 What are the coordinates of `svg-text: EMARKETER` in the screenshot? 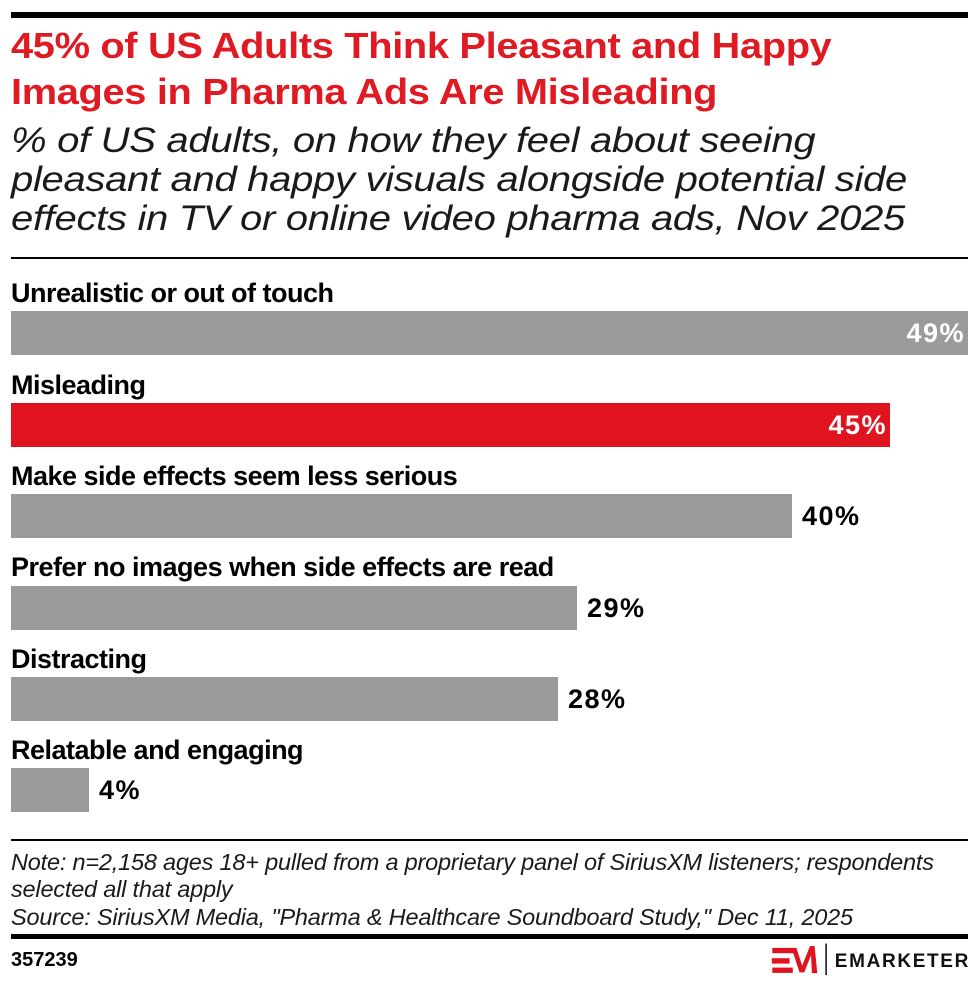 It's located at (902, 961).